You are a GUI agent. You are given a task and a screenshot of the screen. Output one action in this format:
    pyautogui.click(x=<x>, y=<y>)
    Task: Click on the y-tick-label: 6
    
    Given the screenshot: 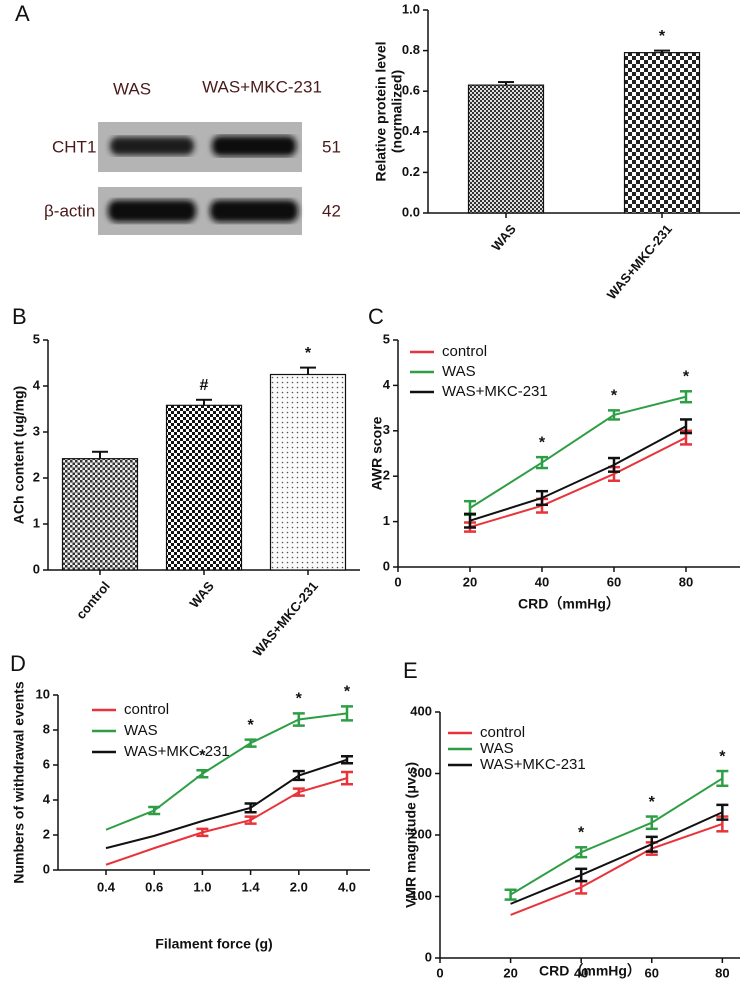 What is the action you would take?
    pyautogui.click(x=46, y=763)
    